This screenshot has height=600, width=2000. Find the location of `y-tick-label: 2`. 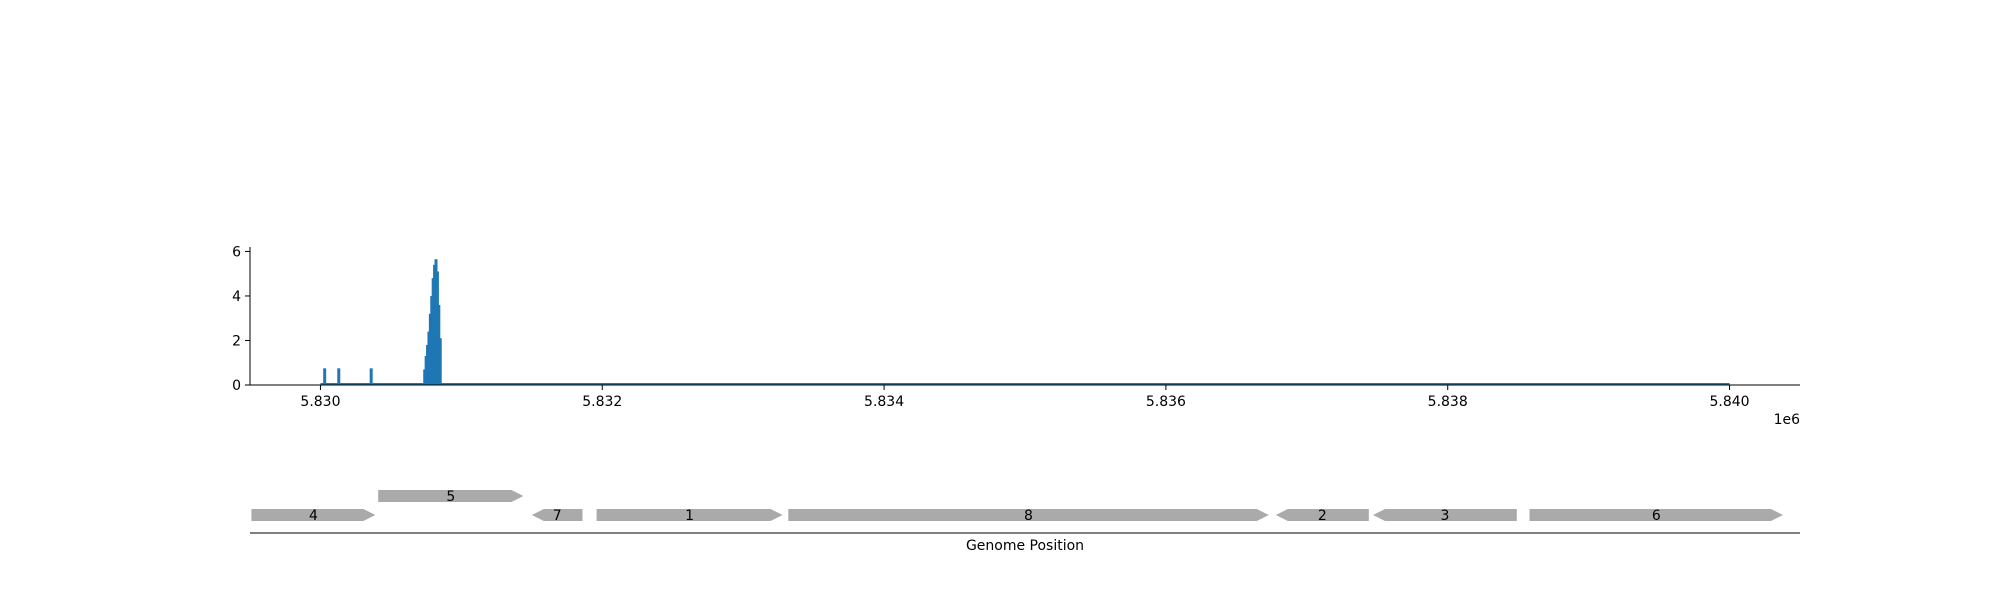

y-tick-label: 2 is located at coordinates (236, 341).